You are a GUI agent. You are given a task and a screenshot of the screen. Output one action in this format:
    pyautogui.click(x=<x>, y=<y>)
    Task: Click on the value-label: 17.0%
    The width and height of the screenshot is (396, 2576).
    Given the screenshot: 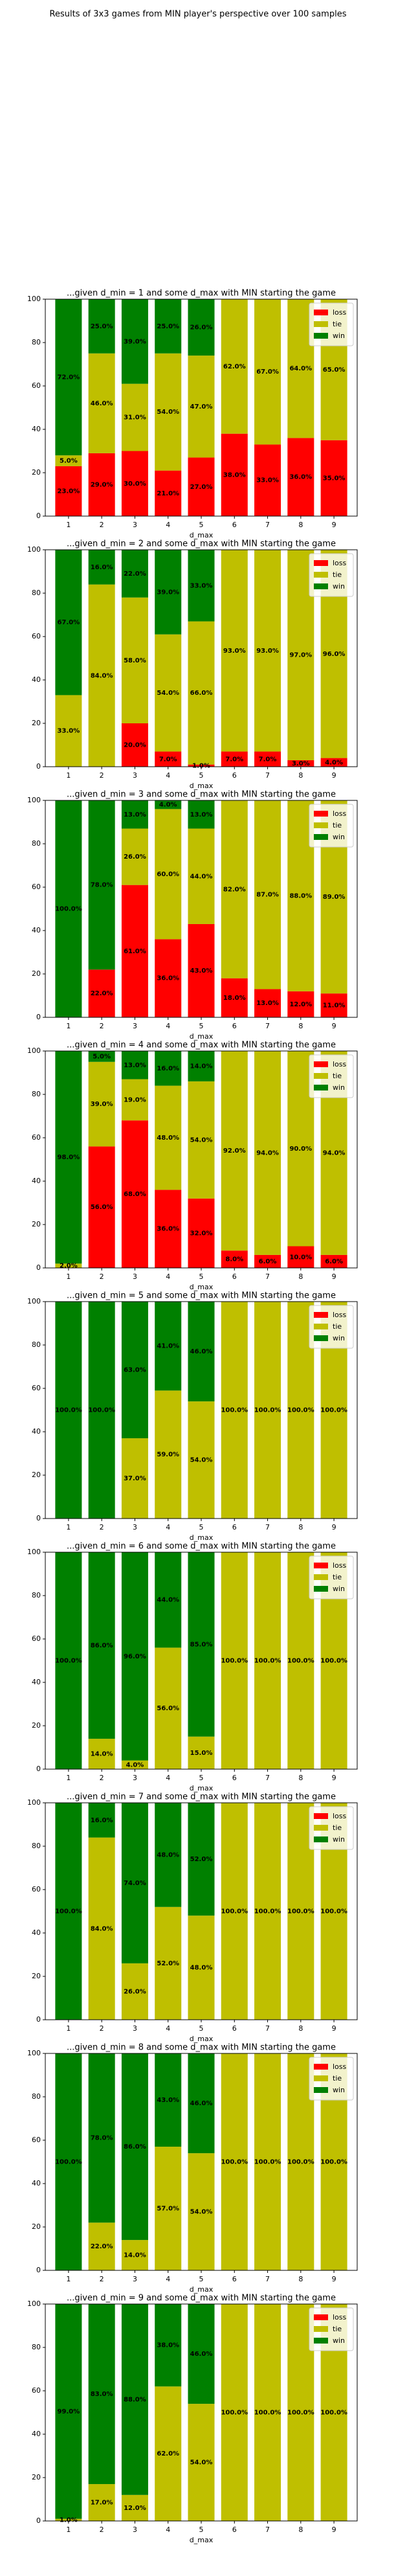 What is the action you would take?
    pyautogui.click(x=102, y=2503)
    